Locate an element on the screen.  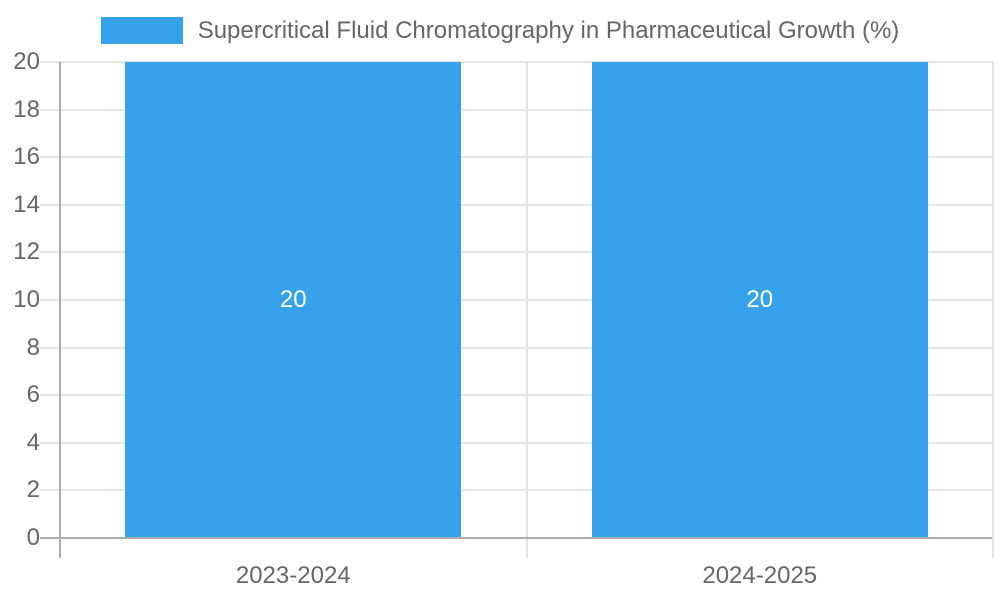
x-axis-baseline is located at coordinates (516, 538).